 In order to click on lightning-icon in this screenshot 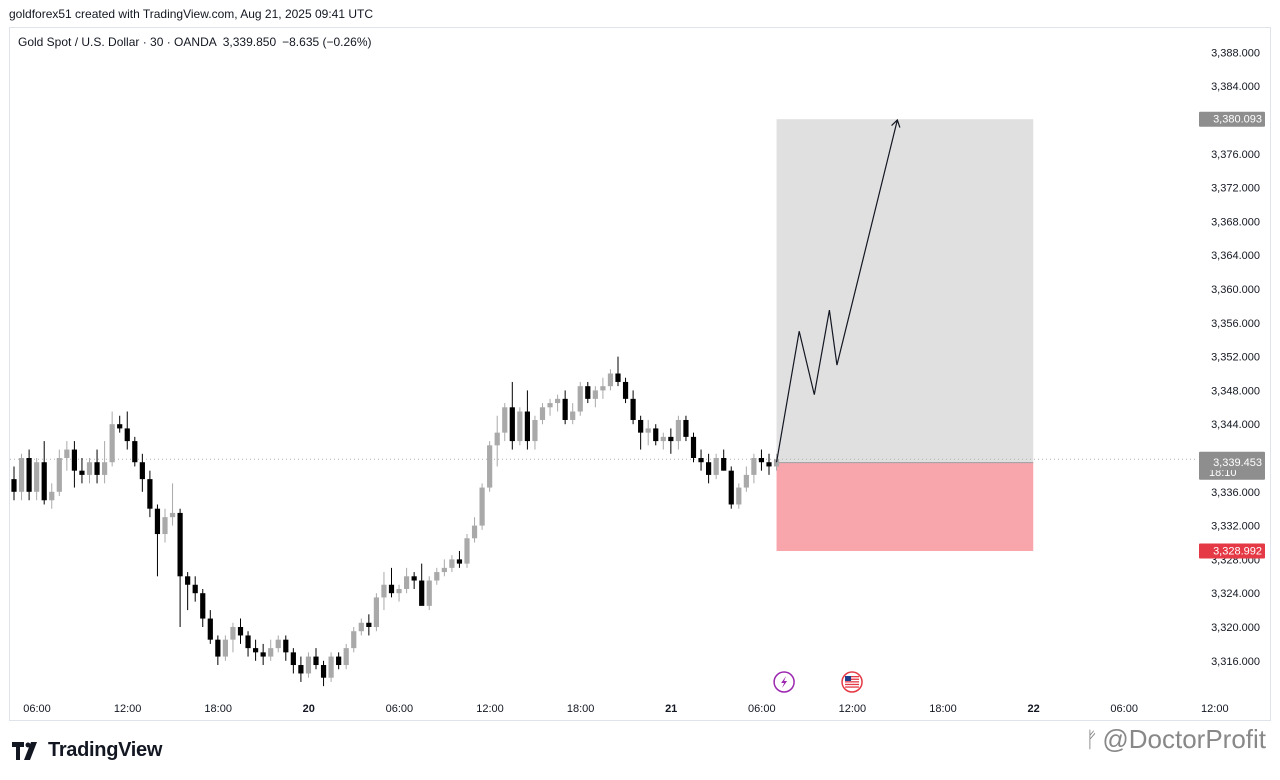, I will do `click(784, 682)`.